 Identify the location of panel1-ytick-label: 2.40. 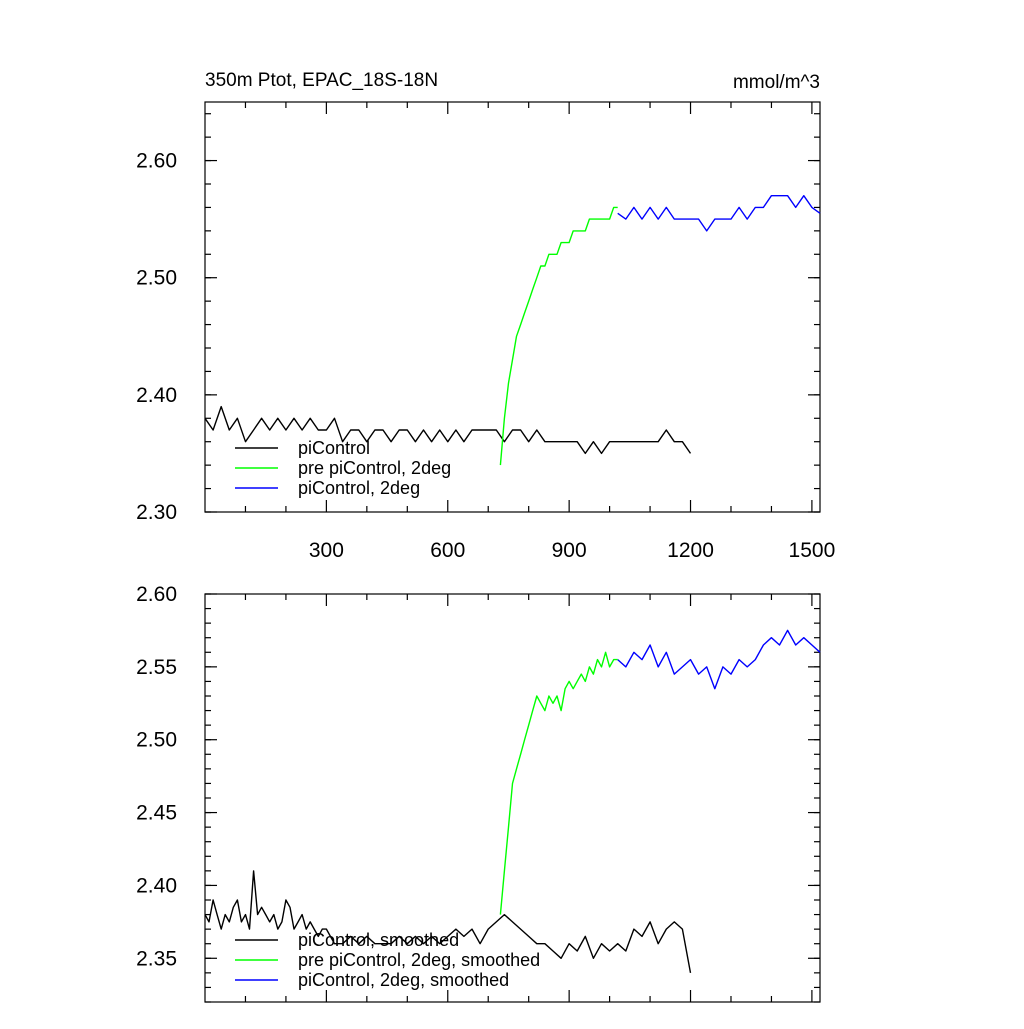
(156, 395).